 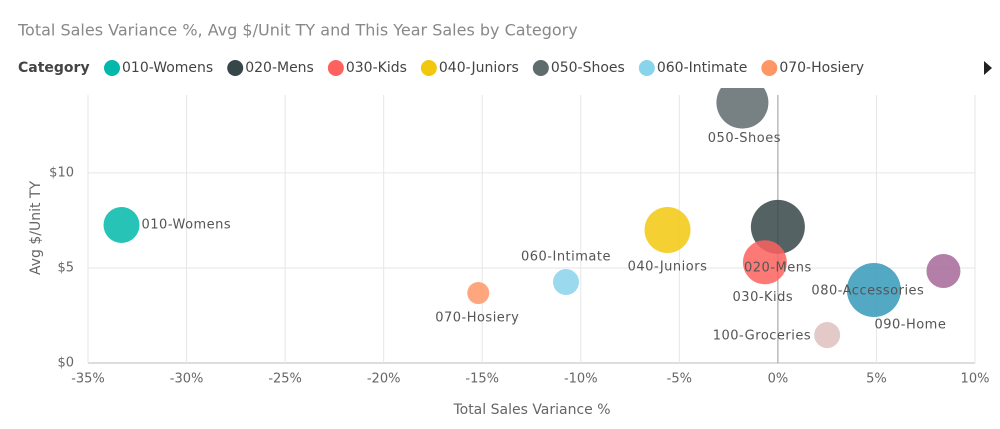 What do you see at coordinates (668, 266) in the screenshot?
I see `data-label: 040-Juniors` at bounding box center [668, 266].